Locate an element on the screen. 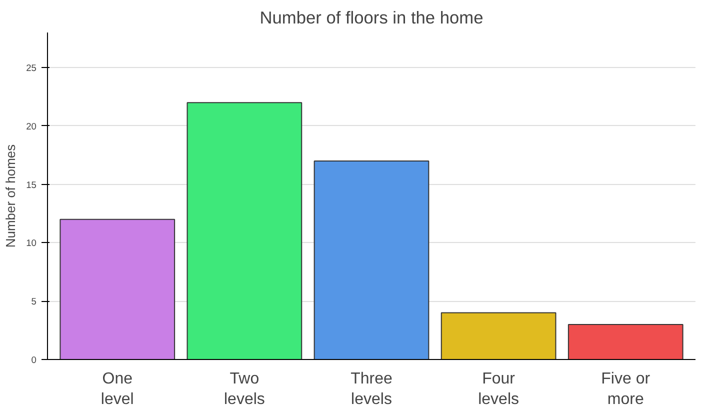 The width and height of the screenshot is (707, 415). x-tick-label: Four levels is located at coordinates (499, 389).